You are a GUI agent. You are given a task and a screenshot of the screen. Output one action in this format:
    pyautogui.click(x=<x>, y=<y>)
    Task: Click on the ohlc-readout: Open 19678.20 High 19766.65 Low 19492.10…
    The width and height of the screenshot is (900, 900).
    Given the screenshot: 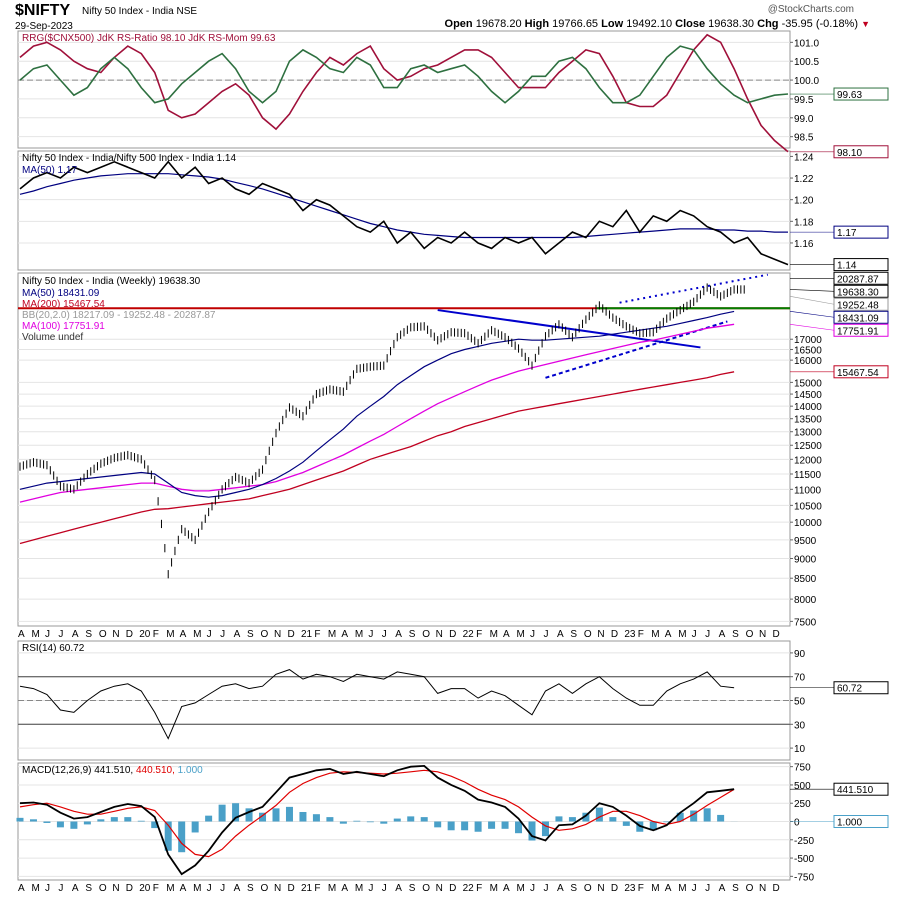 What is the action you would take?
    pyautogui.click(x=657, y=24)
    